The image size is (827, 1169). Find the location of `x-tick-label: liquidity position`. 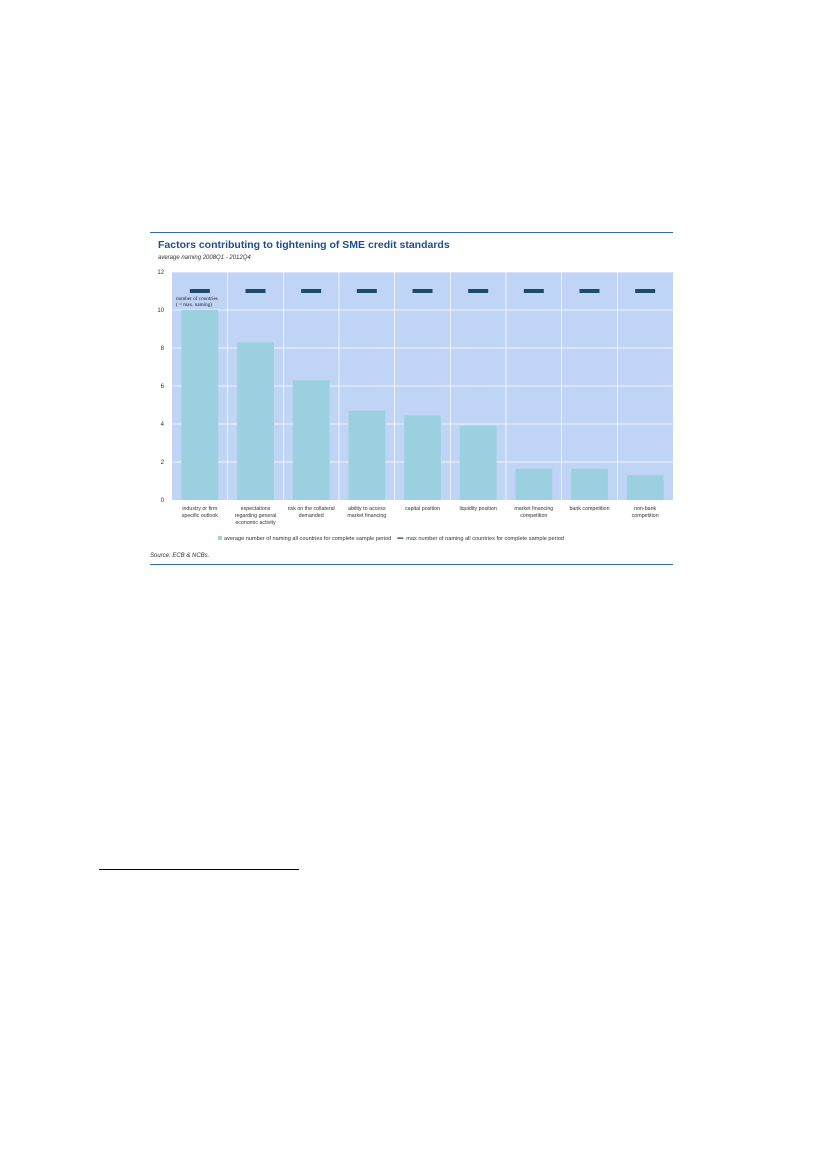

x-tick-label: liquidity position is located at coordinates (477, 509).